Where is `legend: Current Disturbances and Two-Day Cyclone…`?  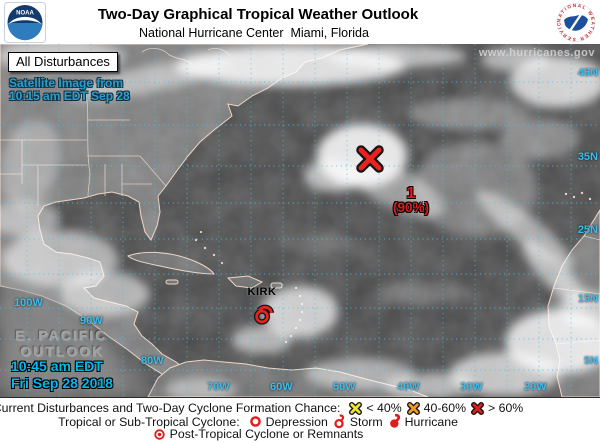 legend: Current Disturbances and Two-Day Cyclone… is located at coordinates (300, 420).